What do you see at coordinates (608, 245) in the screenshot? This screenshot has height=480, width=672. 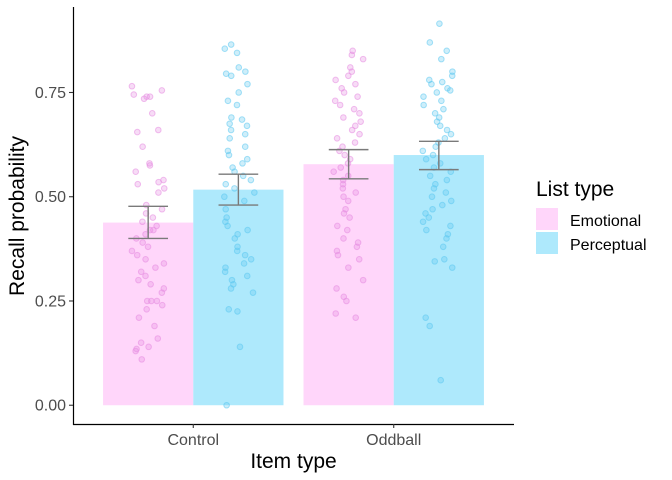 I see `legend-label-perceptual: Perceptual` at bounding box center [608, 245].